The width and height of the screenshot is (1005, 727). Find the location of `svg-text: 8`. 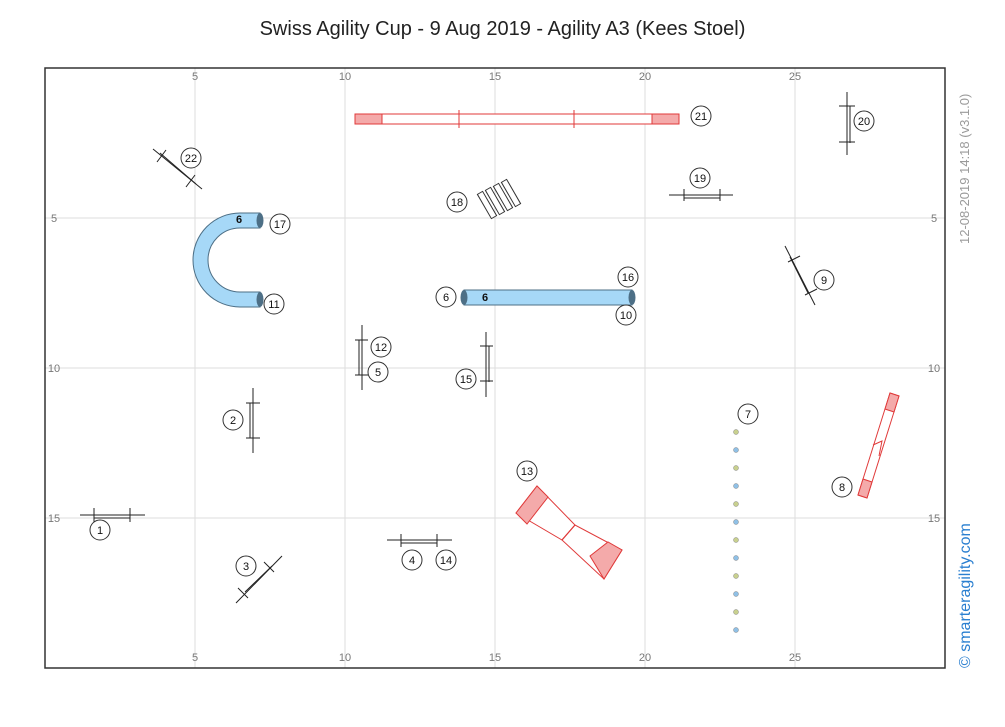

svg-text: 8 is located at coordinates (842, 488).